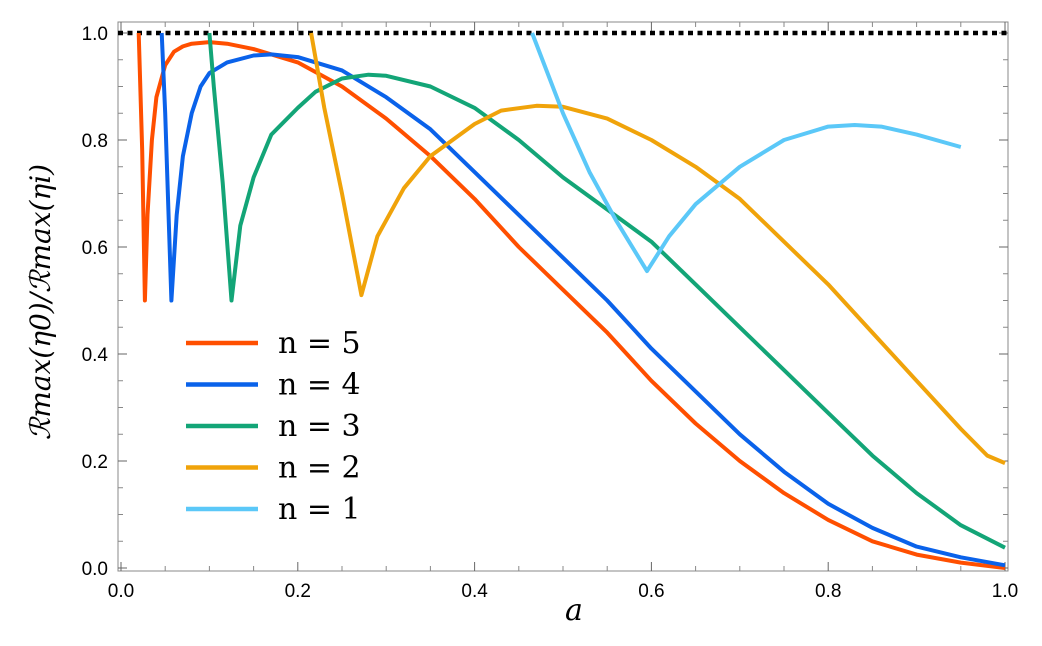 This screenshot has width=1042, height=646. Describe the element at coordinates (95, 355) in the screenshot. I see `y-tick-label: 0.4` at that location.